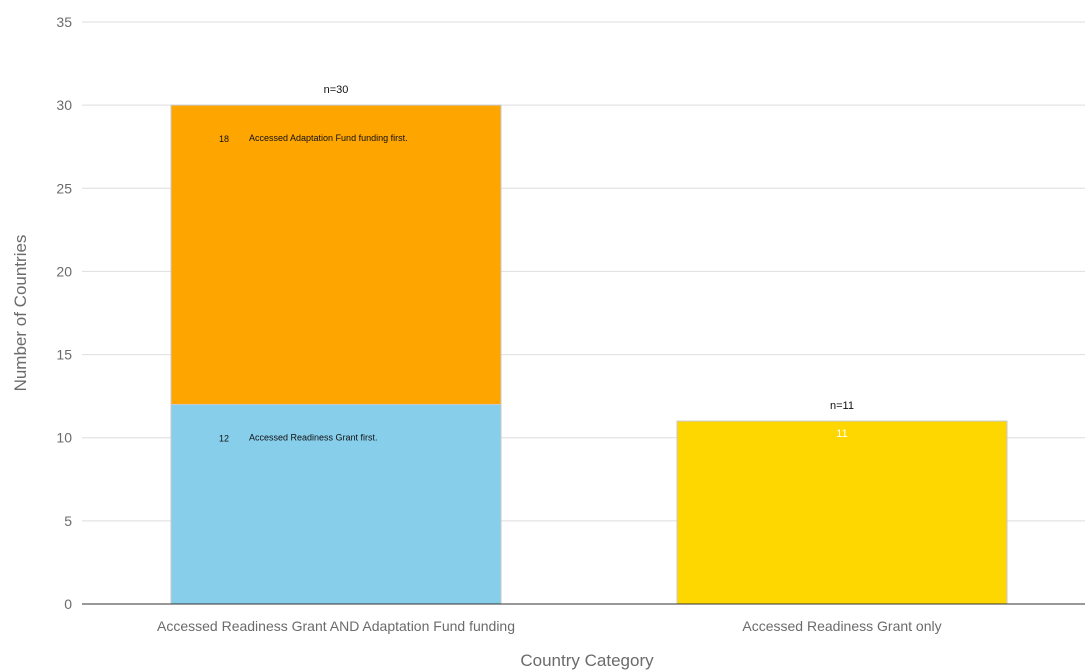 Image resolution: width=1085 pixels, height=671 pixels. What do you see at coordinates (842, 406) in the screenshot?
I see `bar-total-label: n=11` at bounding box center [842, 406].